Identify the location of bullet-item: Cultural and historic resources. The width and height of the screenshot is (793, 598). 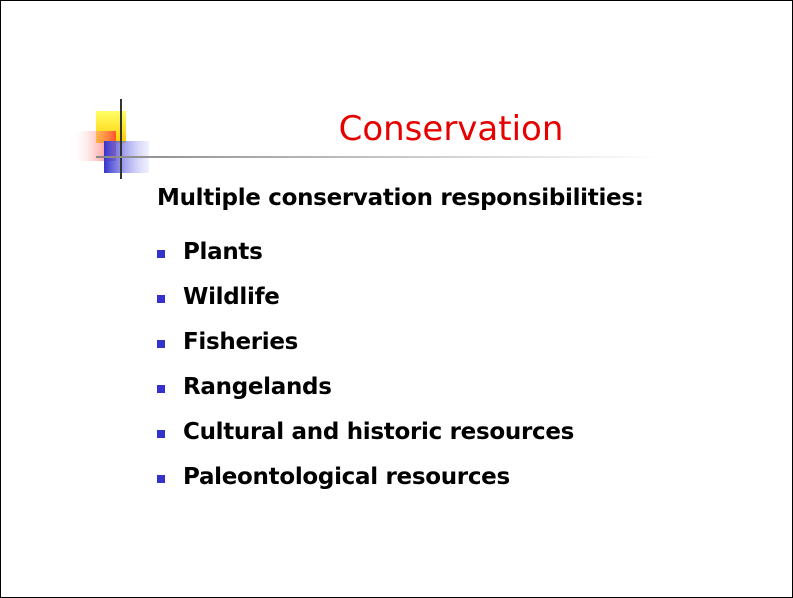
(365, 431).